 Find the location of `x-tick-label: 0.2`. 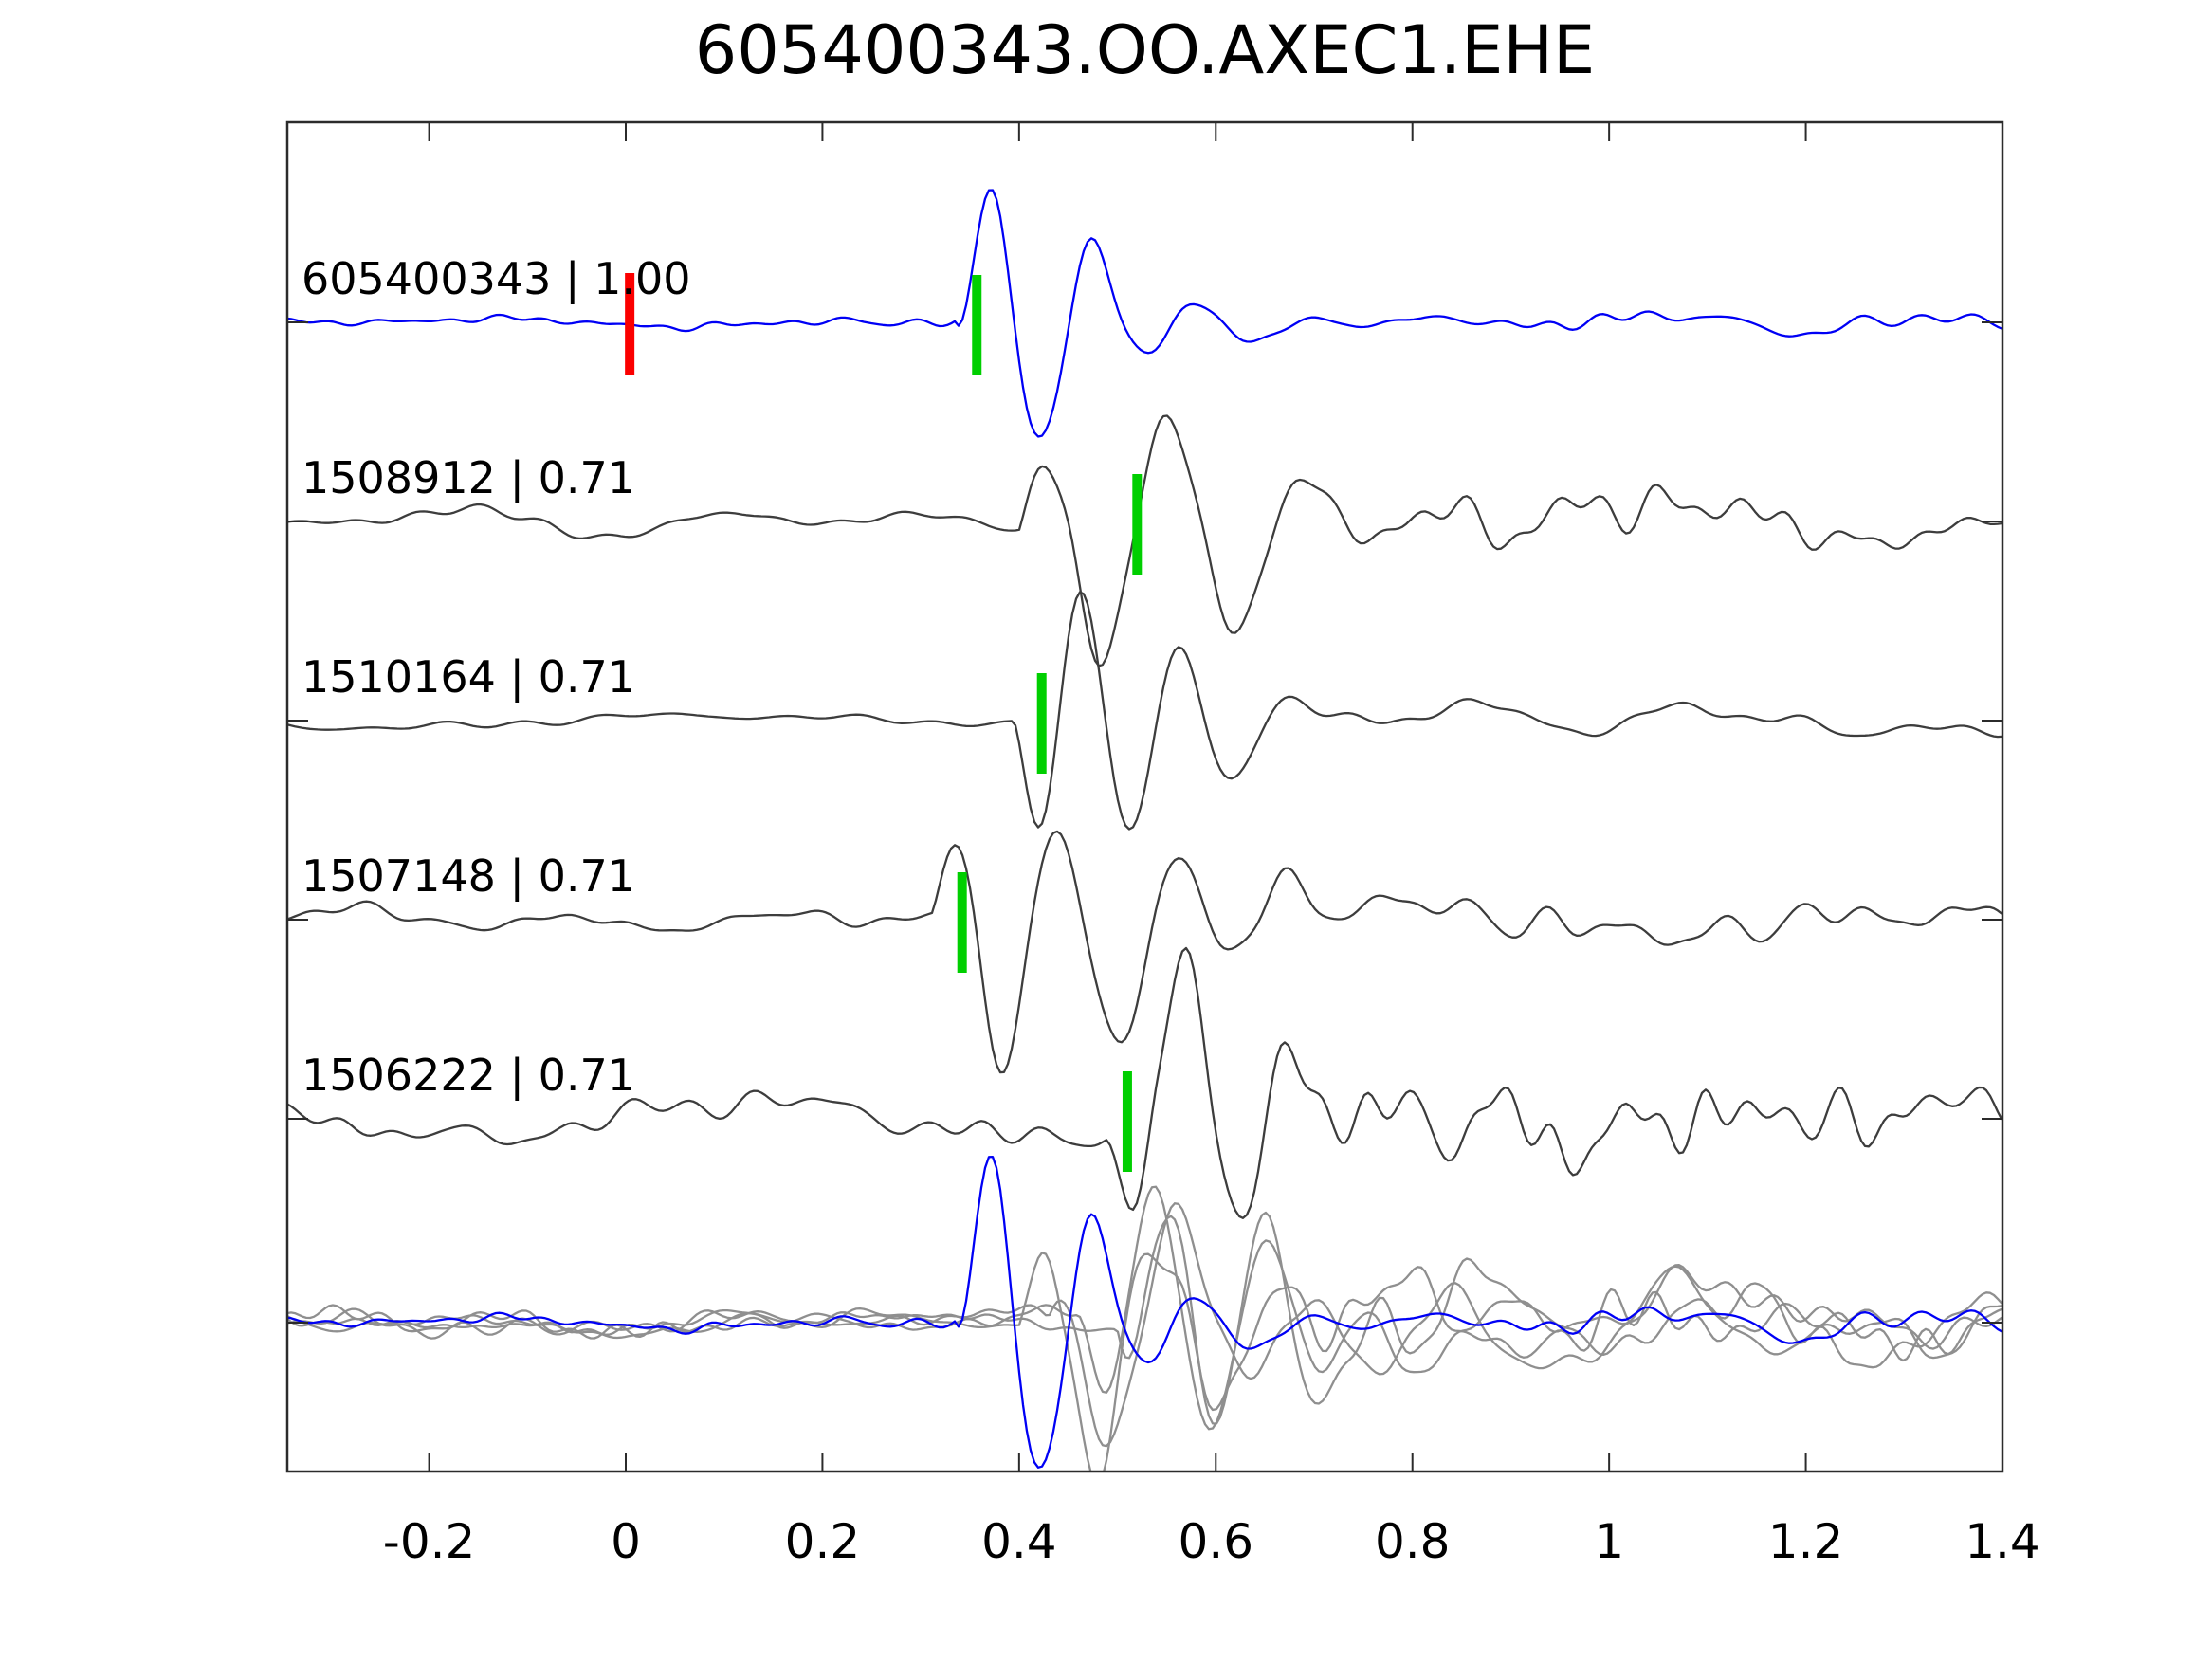

x-tick-label: 0.2 is located at coordinates (823, 1541).